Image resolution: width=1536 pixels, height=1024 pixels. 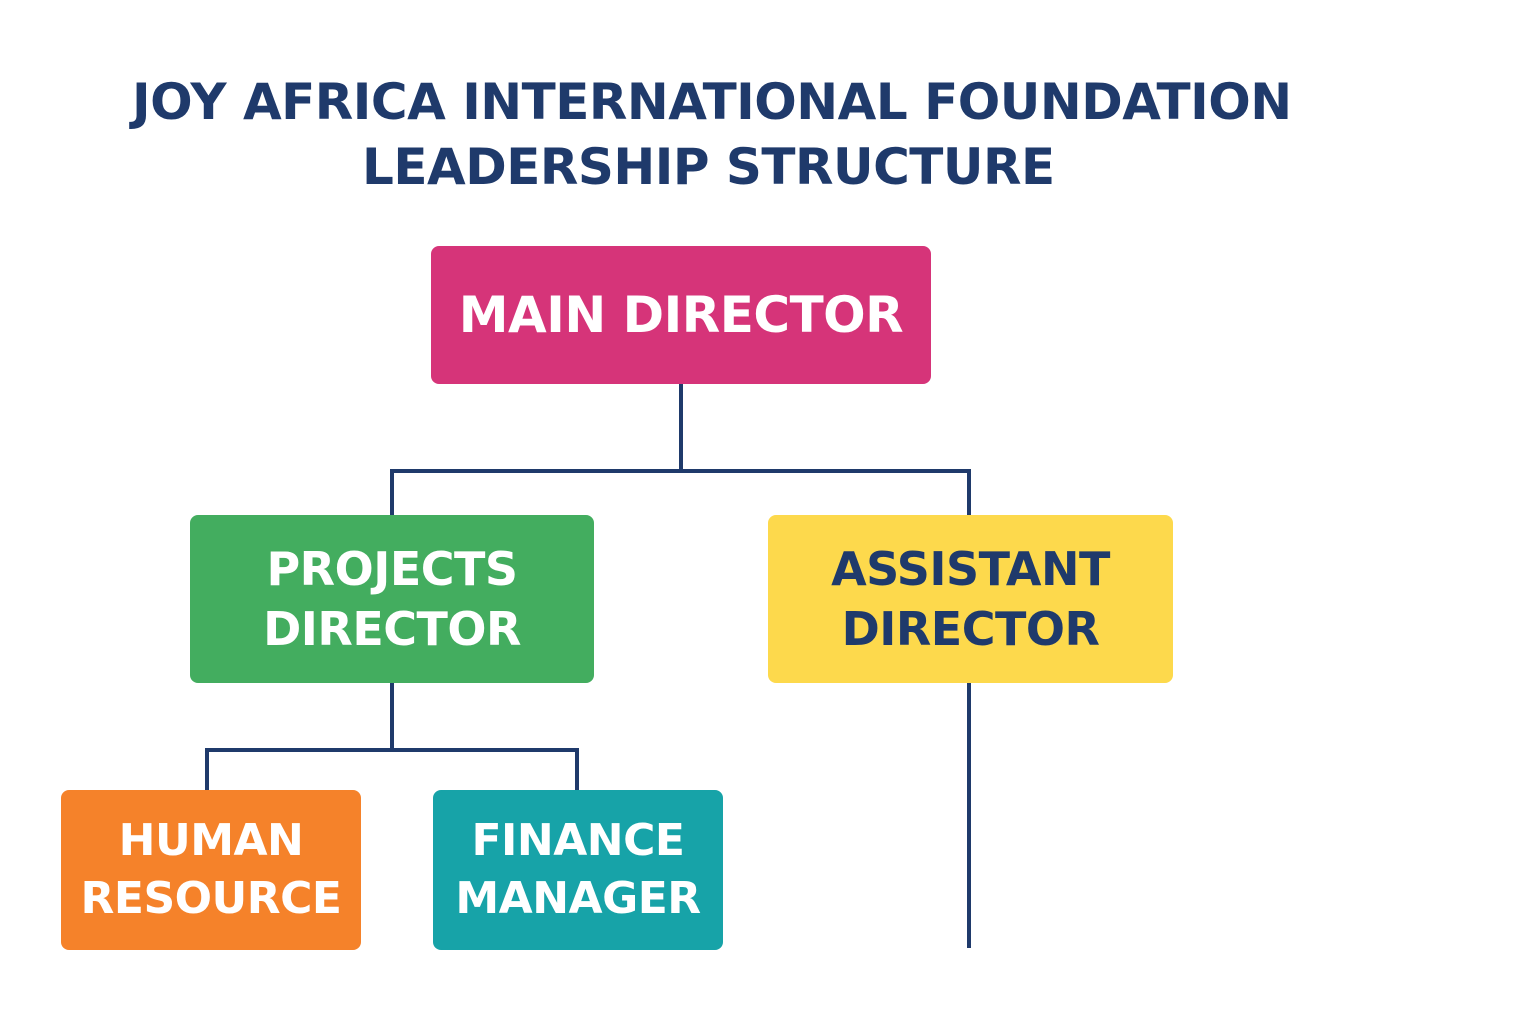 I want to click on node-main-director: MAIN DIRECTOR, so click(x=681, y=315).